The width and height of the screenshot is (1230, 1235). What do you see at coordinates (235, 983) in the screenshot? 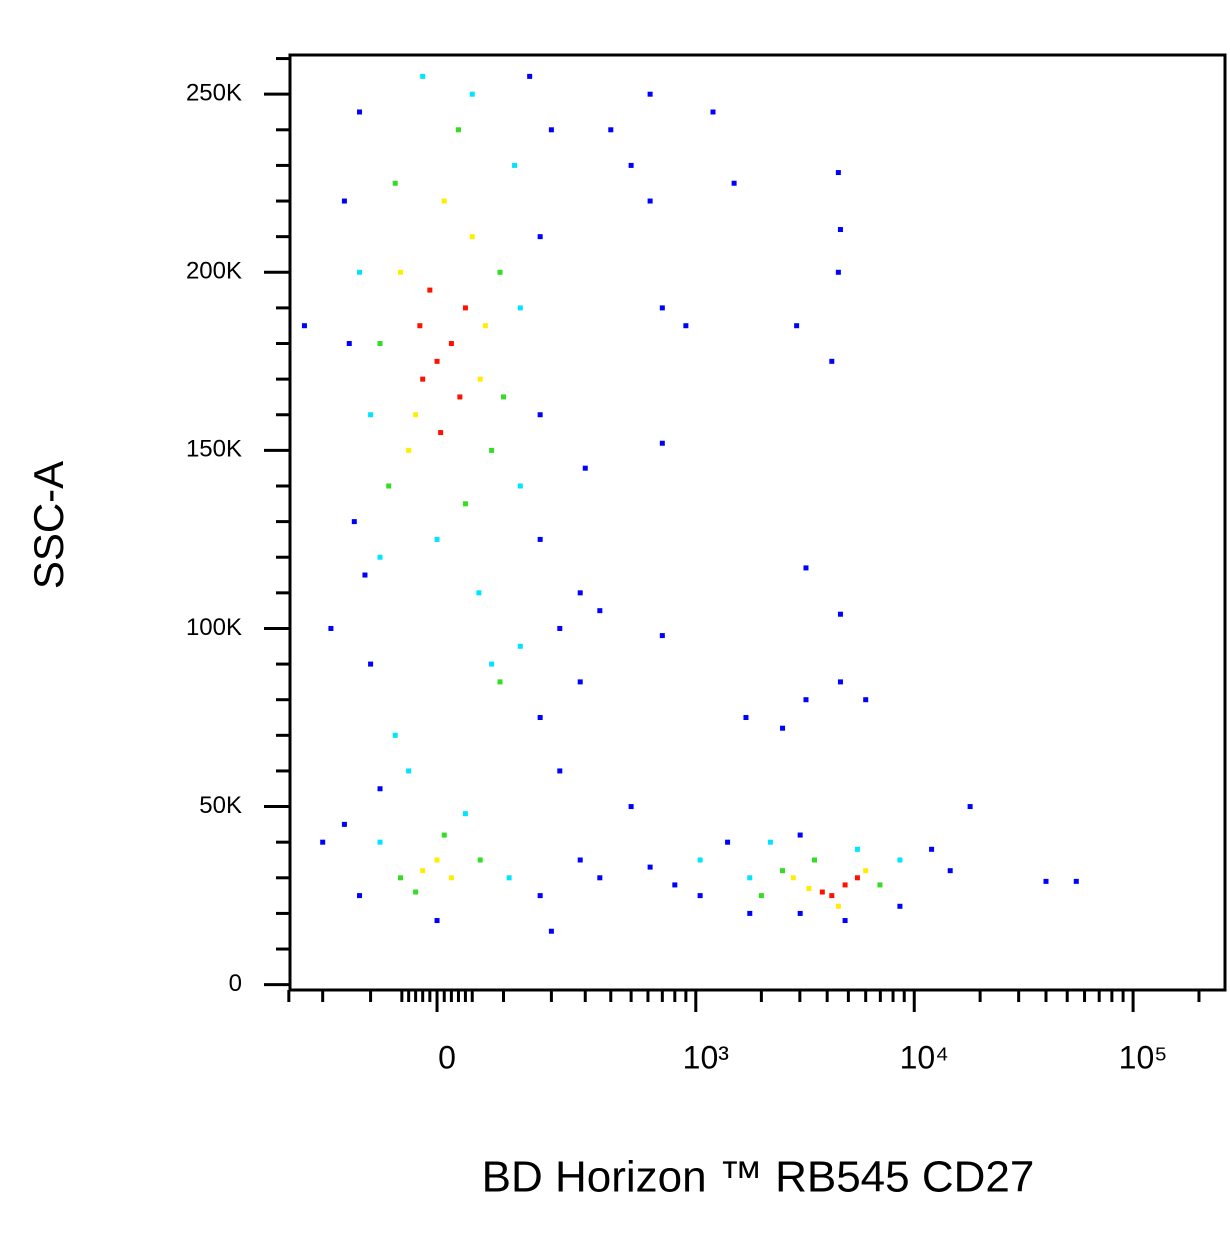
I see `y-tick-label: 0` at bounding box center [235, 983].